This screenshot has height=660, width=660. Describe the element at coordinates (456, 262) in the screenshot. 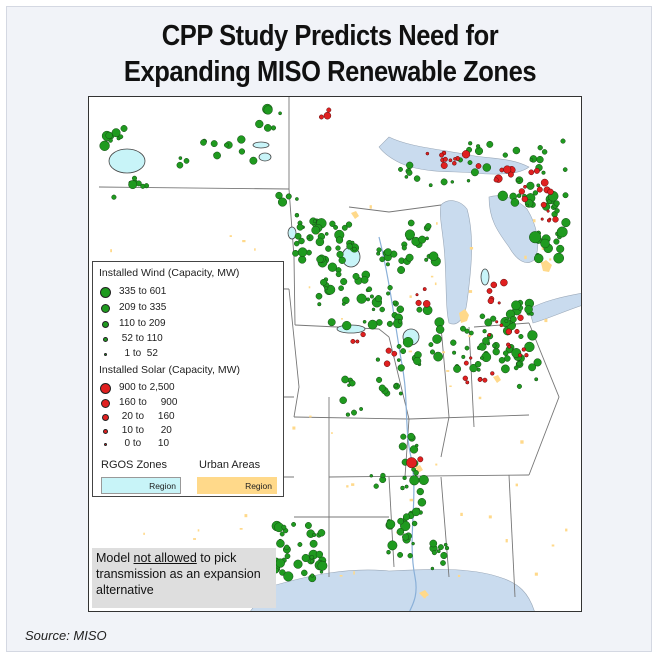

I see `lake-michigan` at that location.